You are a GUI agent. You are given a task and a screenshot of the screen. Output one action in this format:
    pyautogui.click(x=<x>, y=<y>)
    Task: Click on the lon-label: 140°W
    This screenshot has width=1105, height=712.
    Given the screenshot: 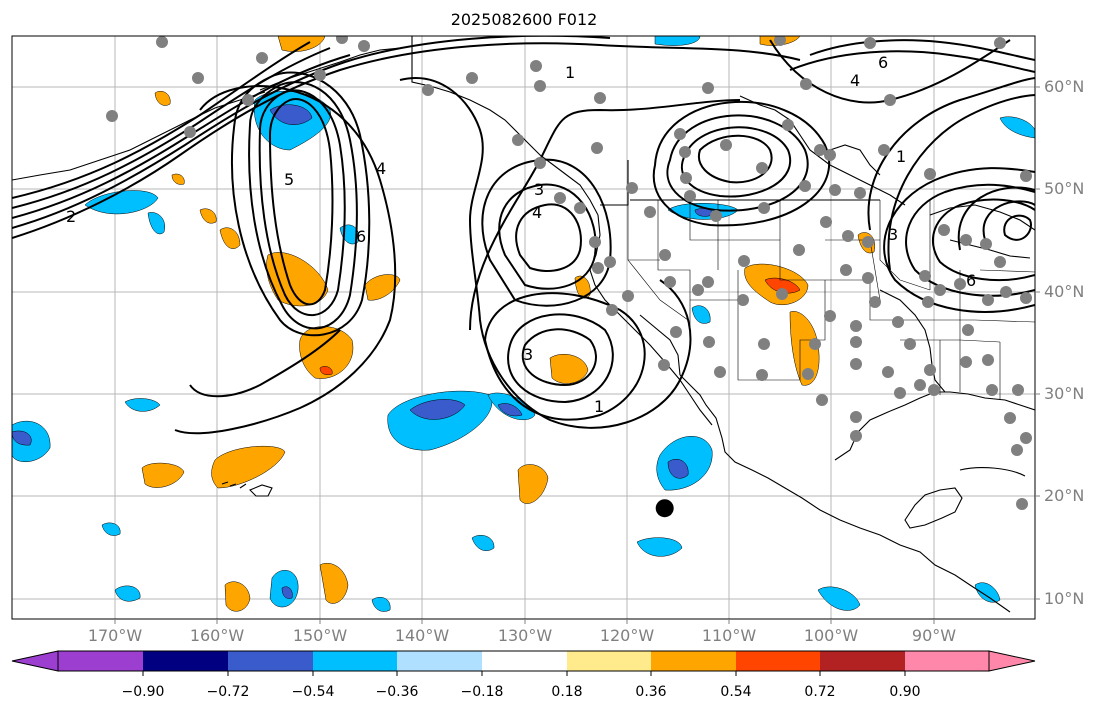 What is the action you would take?
    pyautogui.click(x=422, y=635)
    